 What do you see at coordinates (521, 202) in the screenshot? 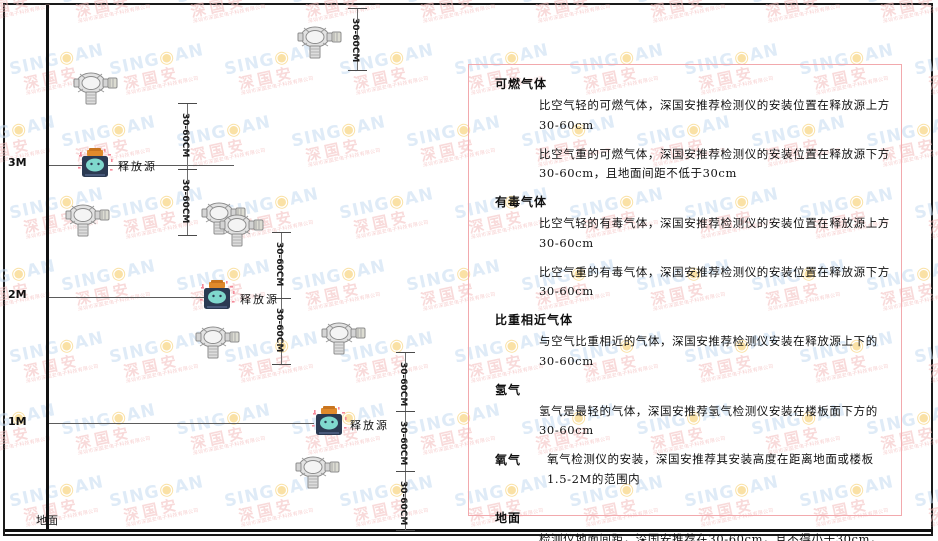
I see `section-heading: 有毒气体` at bounding box center [521, 202].